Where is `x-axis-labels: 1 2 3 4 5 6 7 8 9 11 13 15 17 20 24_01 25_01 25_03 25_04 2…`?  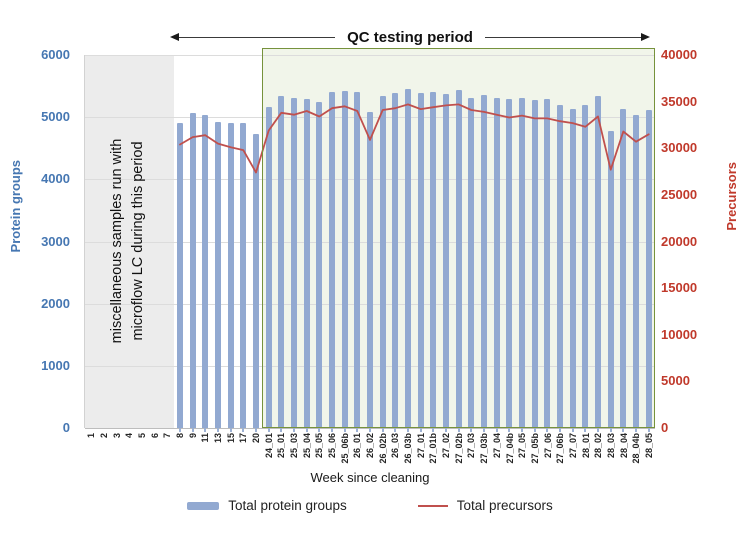
x-axis-labels: 1 2 3 4 5 6 7 8 9 11 13 15 17 20 24_01 25_01 25_03 25_04 2… is located at coordinates (370, 453).